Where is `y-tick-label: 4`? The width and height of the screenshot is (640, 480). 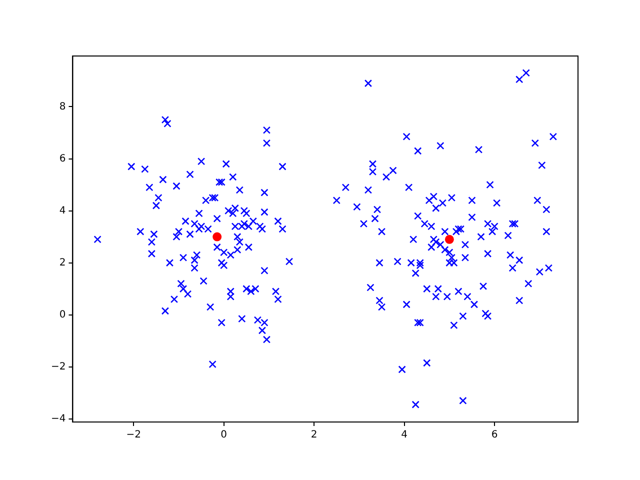
y-tick-label: 4 is located at coordinates (62, 210).